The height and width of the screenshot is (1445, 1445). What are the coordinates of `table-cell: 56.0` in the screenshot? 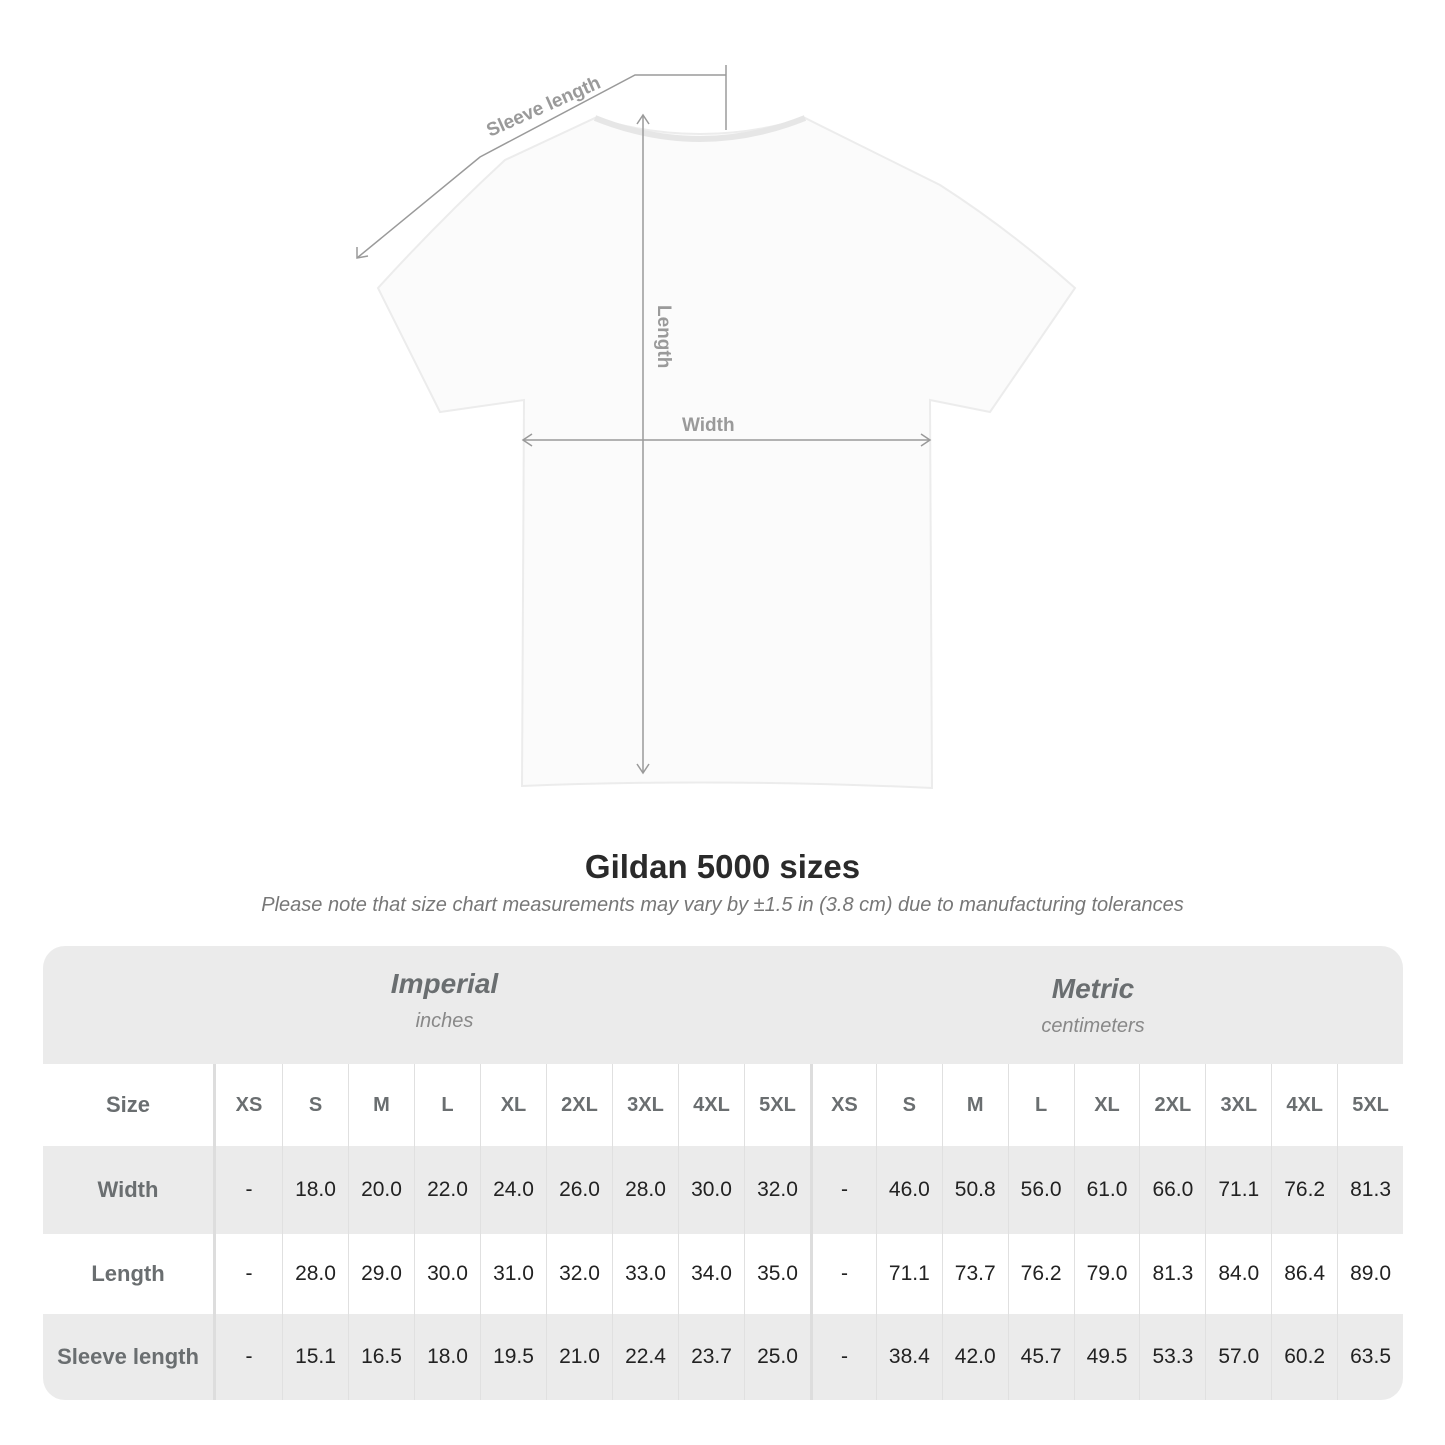 It's located at (1040, 1190).